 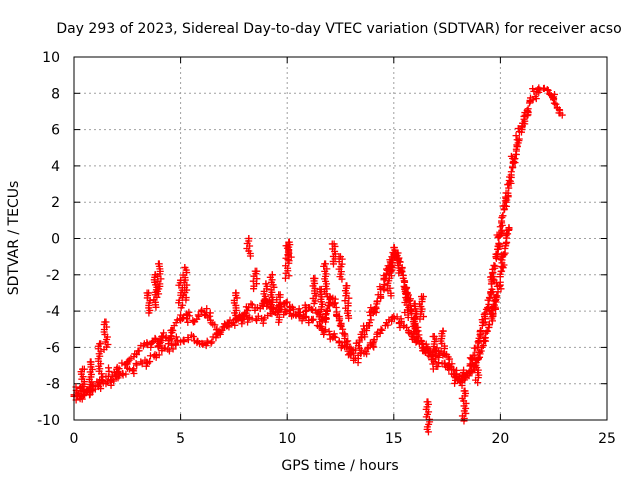 I want to click on y-tick-label: 6, so click(x=55, y=131).